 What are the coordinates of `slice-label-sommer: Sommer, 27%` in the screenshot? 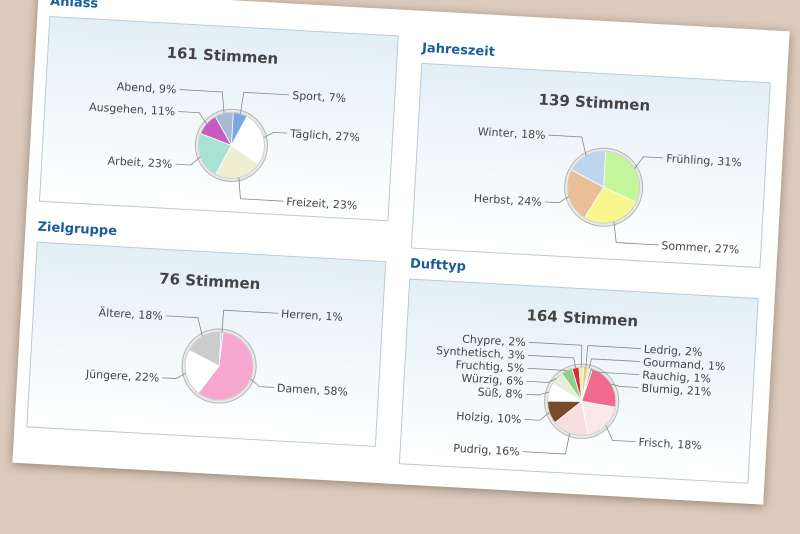 It's located at (700, 247).